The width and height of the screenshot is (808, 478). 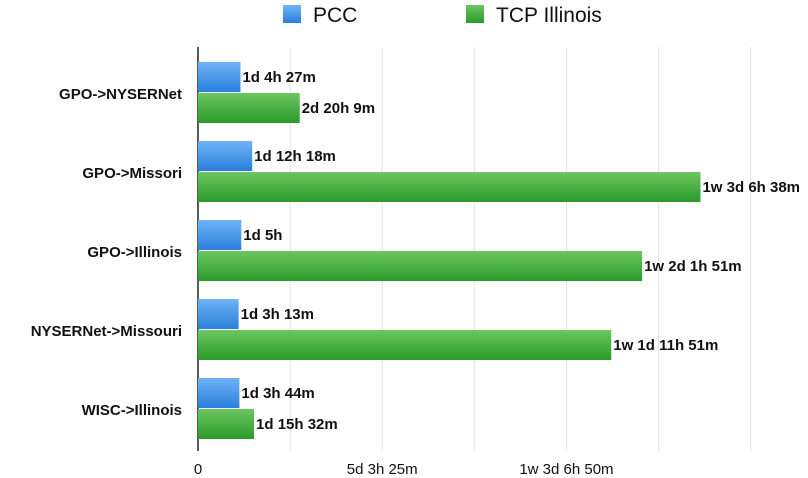 What do you see at coordinates (277, 314) in the screenshot?
I see `value-label-pcc-3: 1d 3h 13m` at bounding box center [277, 314].